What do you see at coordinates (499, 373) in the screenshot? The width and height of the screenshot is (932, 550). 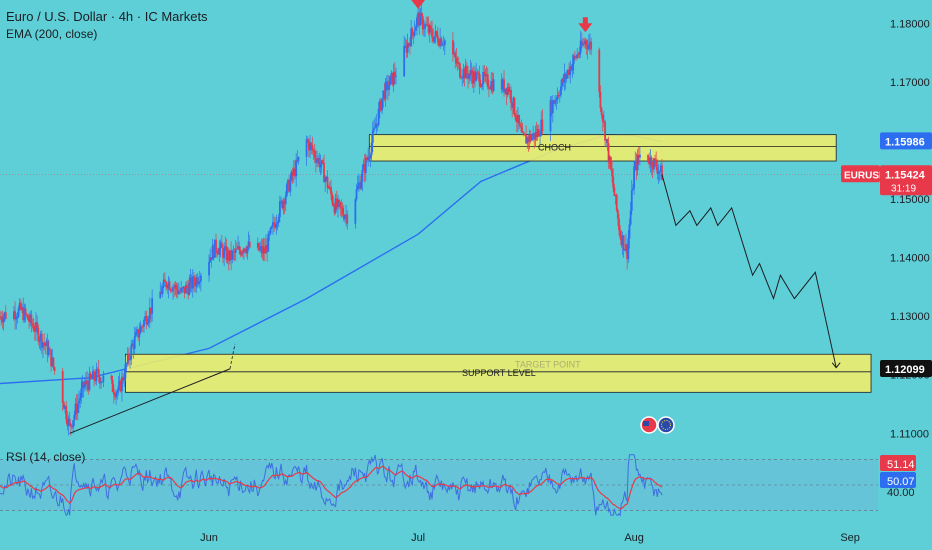 I see `zone-label-support-level: SUPPORT LEVEL` at bounding box center [499, 373].